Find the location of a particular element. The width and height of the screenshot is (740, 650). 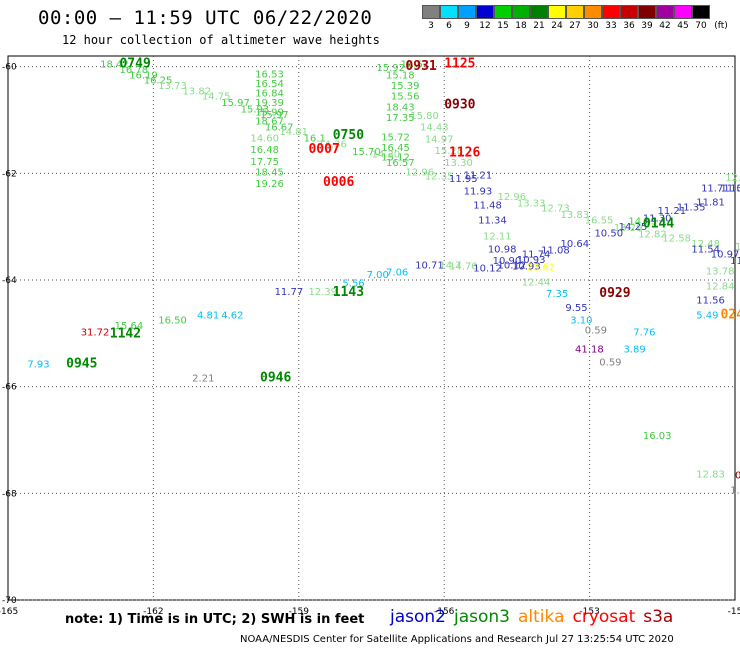

swh-value-label: 15.18 is located at coordinates (400, 75).